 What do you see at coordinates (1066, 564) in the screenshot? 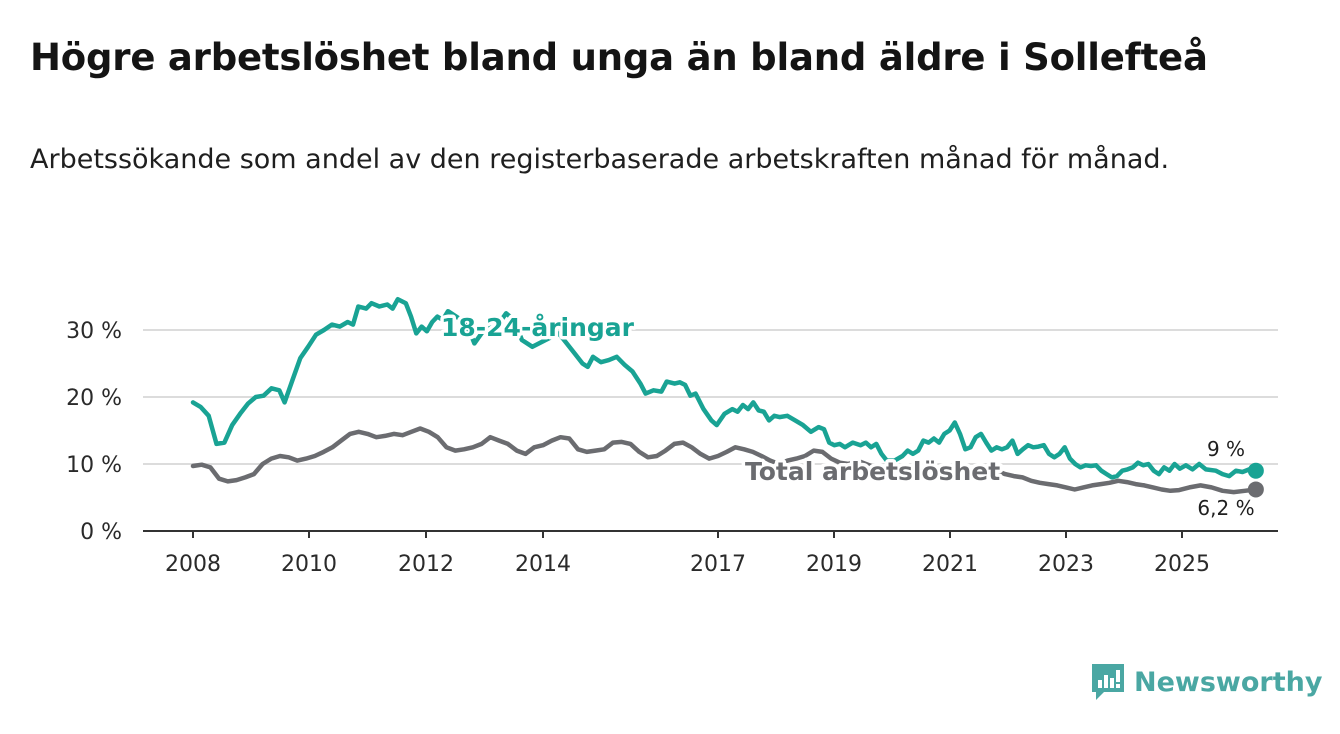
I see `x-tick-label: 2023` at bounding box center [1066, 564].